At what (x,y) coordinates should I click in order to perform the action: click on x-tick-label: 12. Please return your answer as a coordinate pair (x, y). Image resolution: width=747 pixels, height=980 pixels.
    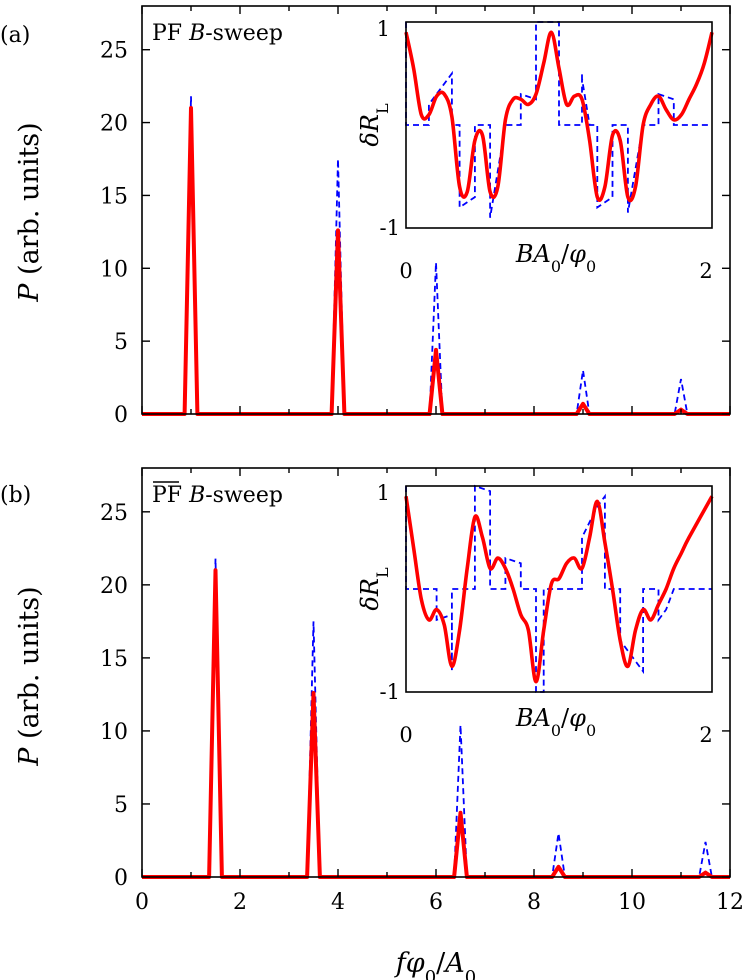
    Looking at the image, I should click on (730, 902).